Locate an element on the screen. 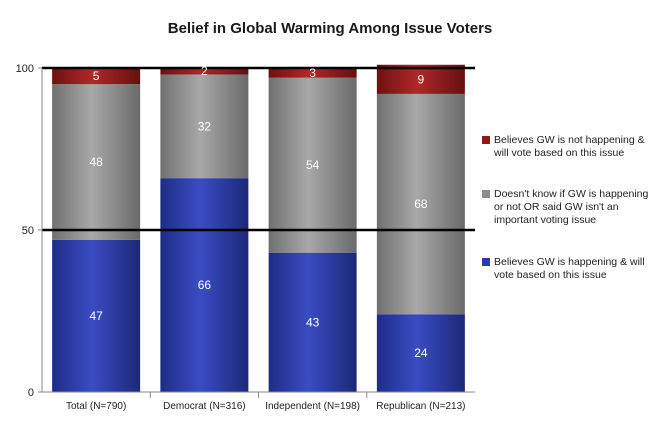 This screenshot has width=660, height=433. data-label: 68 is located at coordinates (421, 204).